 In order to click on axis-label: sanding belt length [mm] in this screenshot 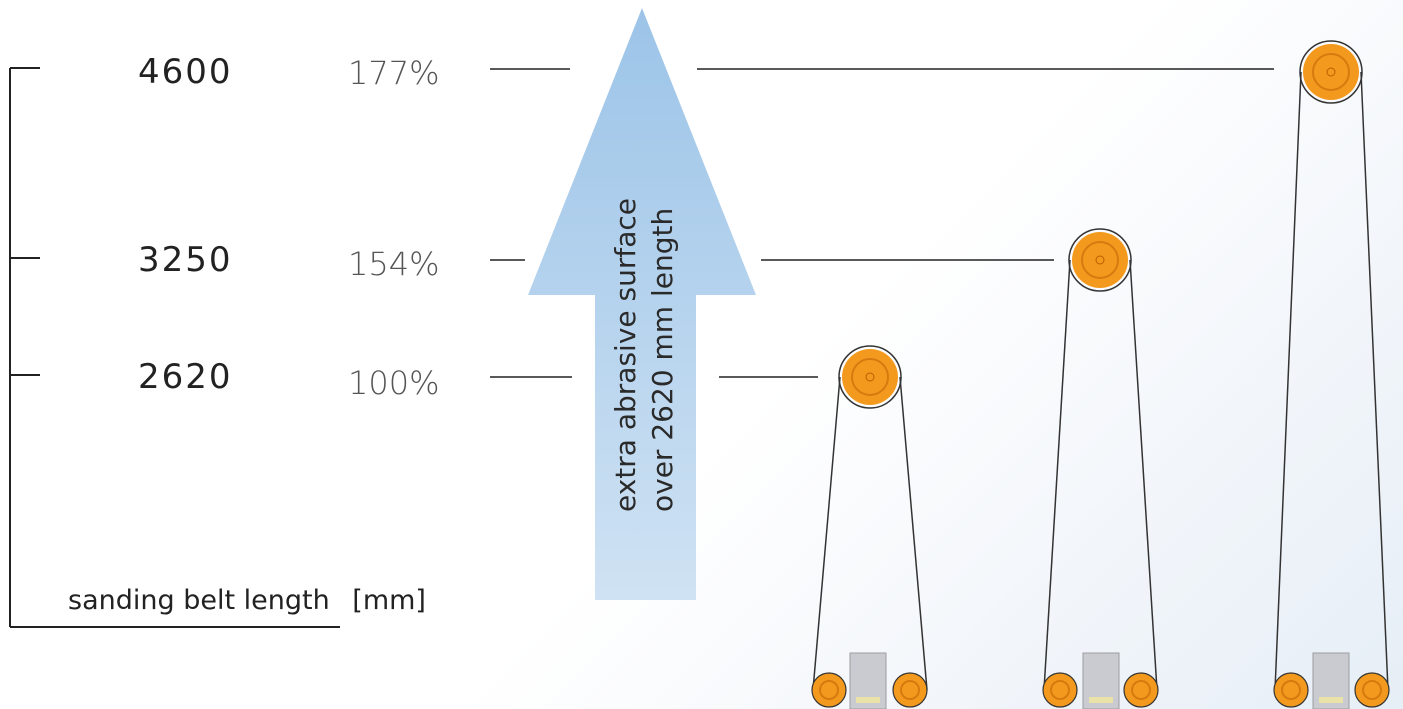, I will do `click(247, 600)`.